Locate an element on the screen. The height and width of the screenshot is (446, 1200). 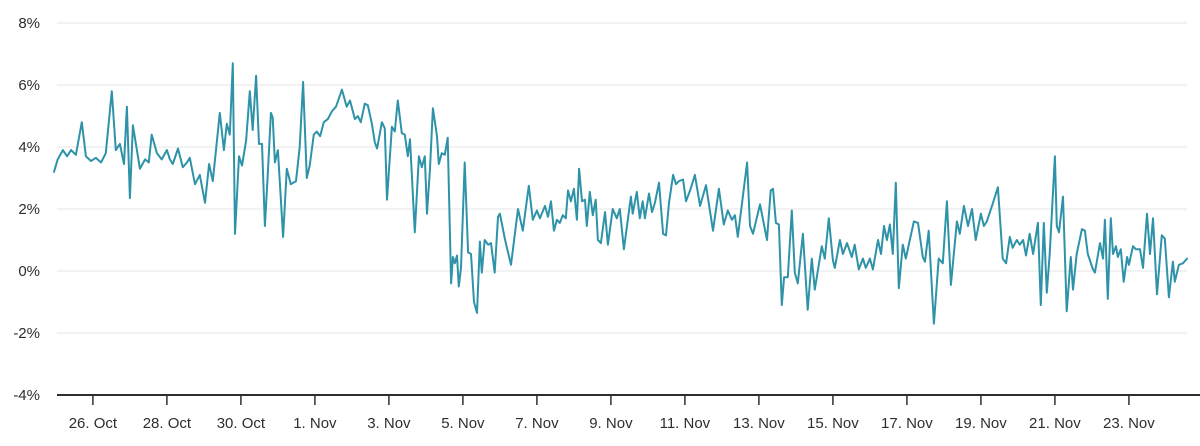
x-axis-label: 26. Oct is located at coordinates (93, 423).